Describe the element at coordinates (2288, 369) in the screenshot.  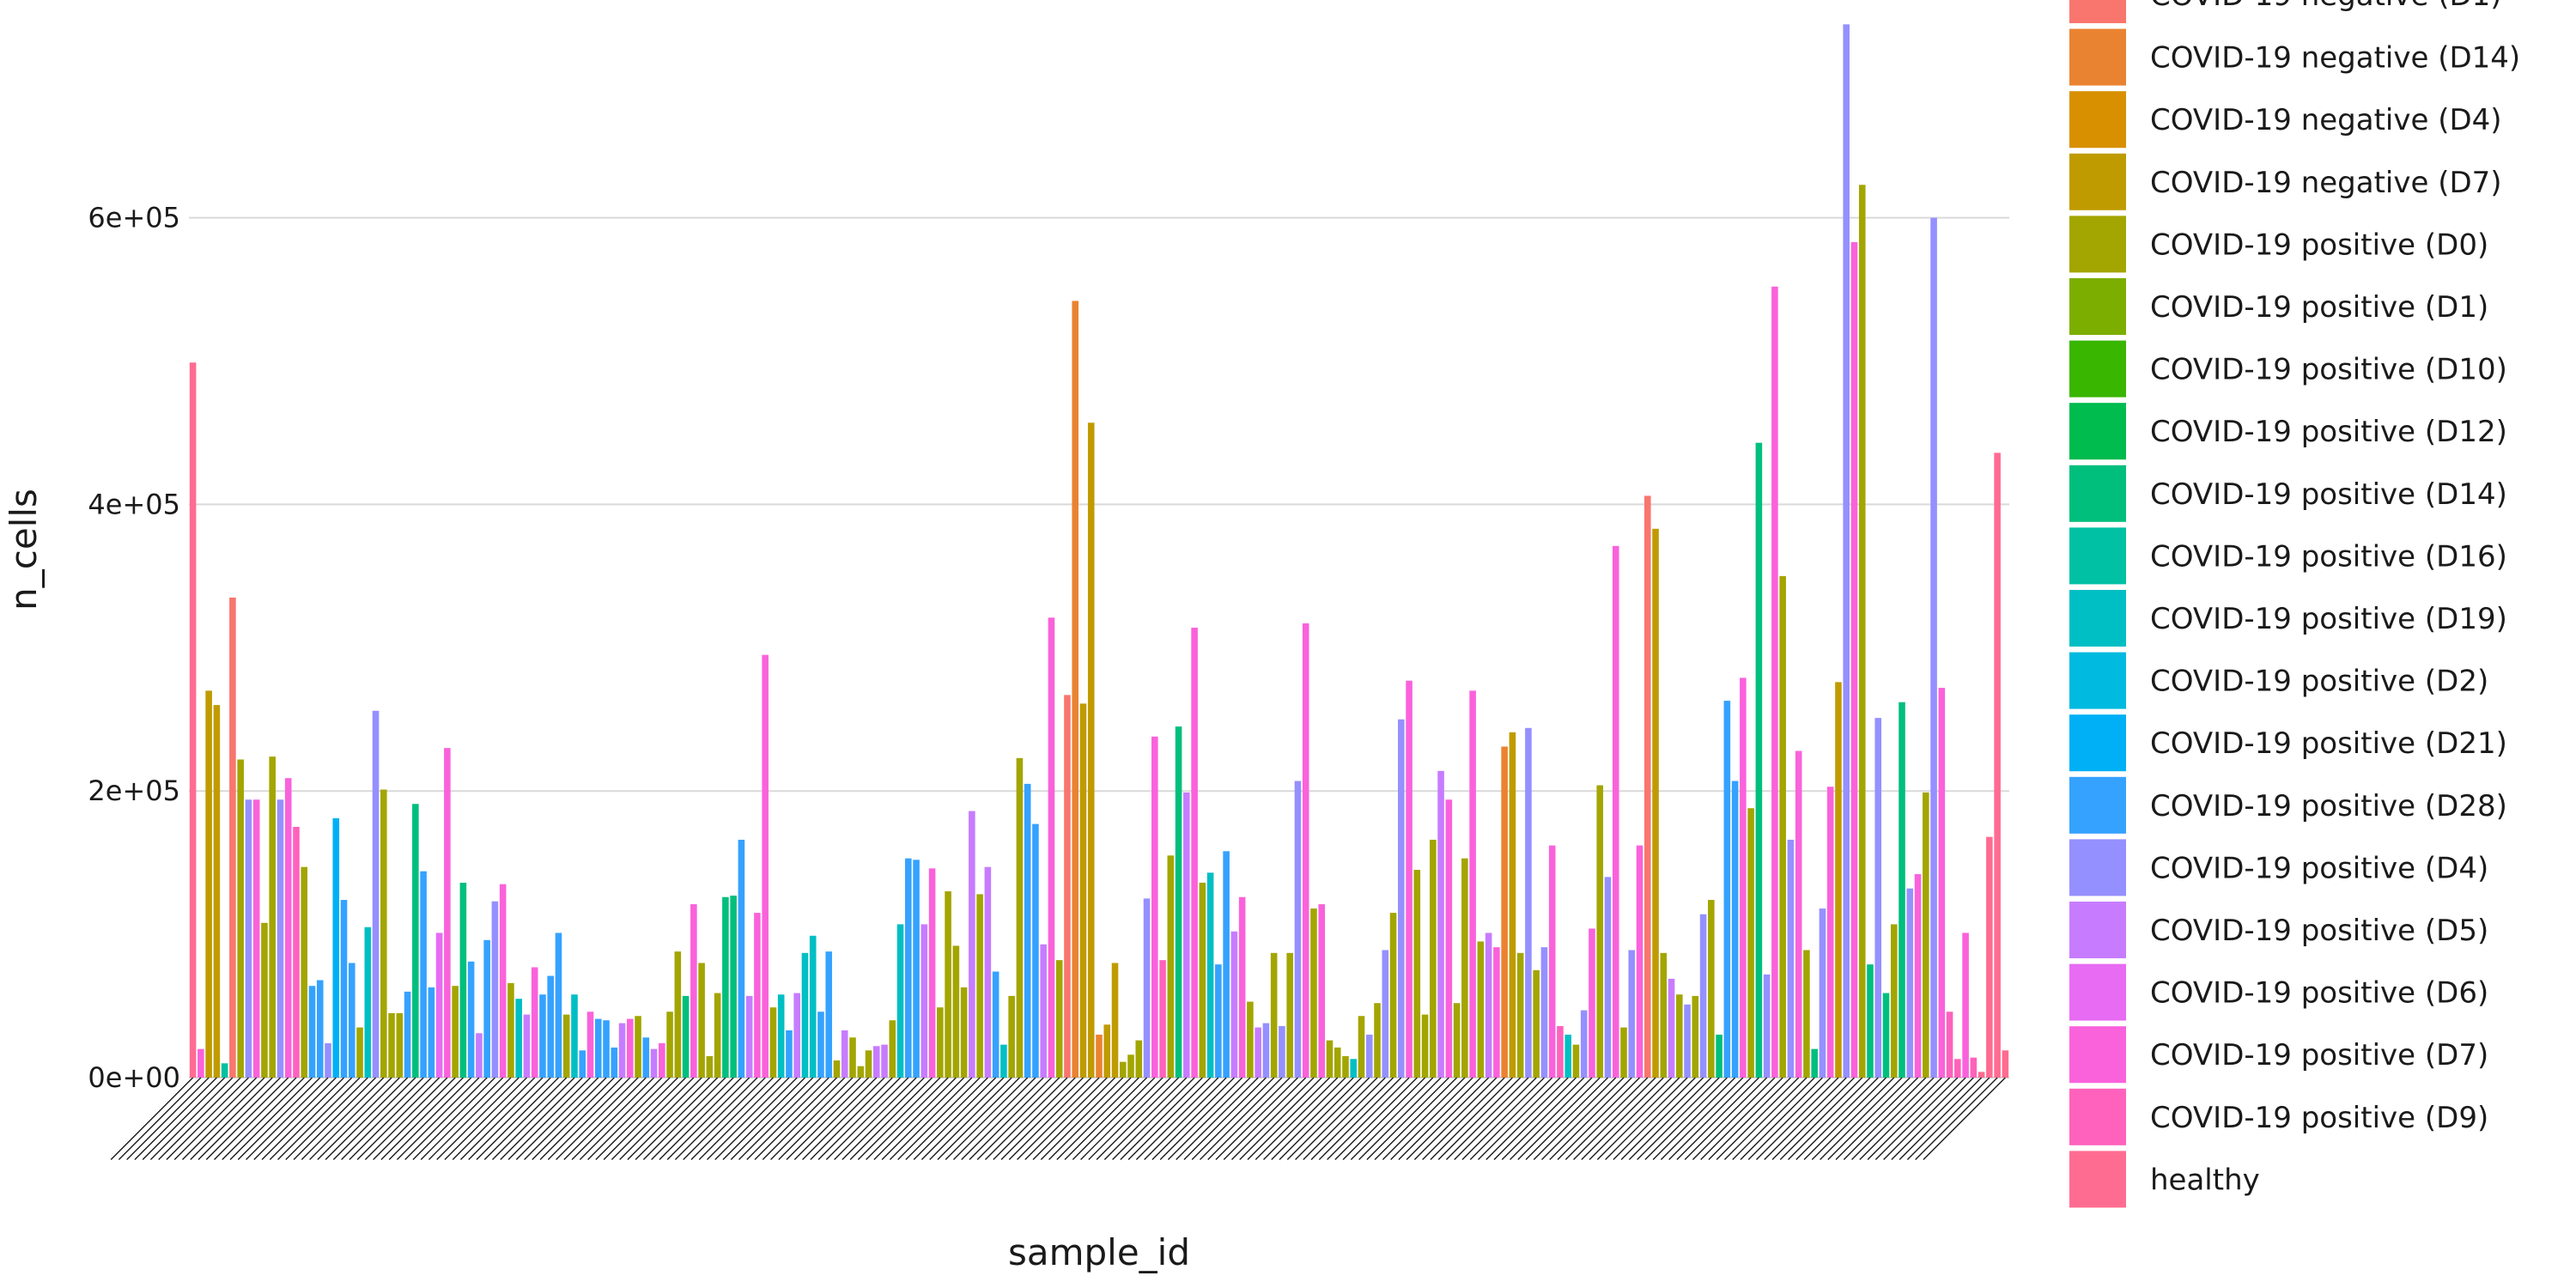
I see `legend-item: COVID-19 positive (D10)` at that location.